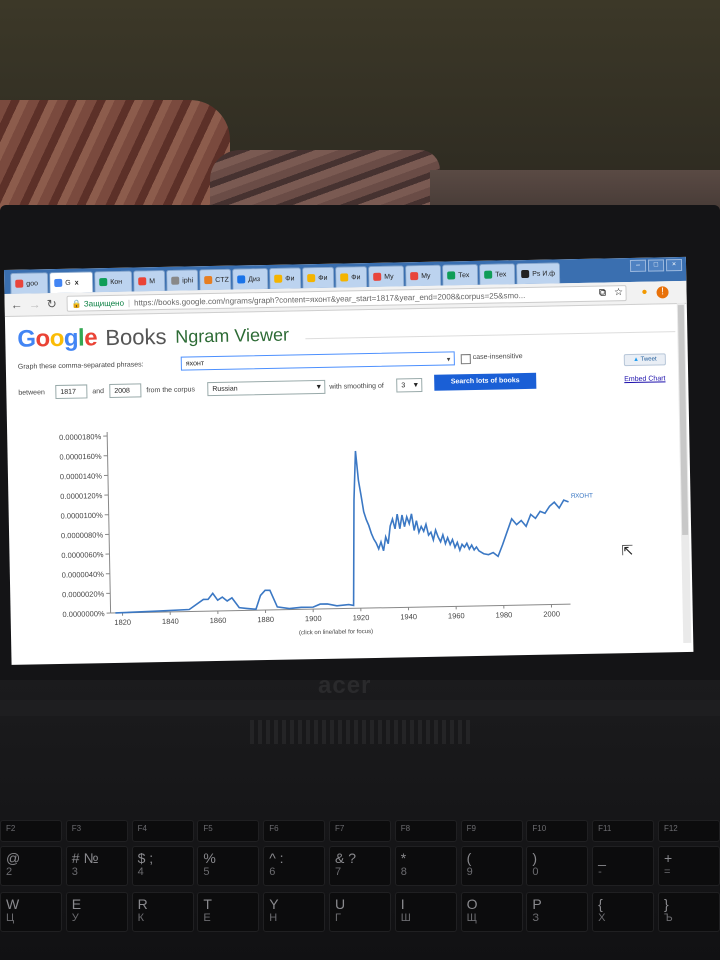 Image resolution: width=720 pixels, height=960 pixels. What do you see at coordinates (115, 160) in the screenshot?
I see `background-pillow` at bounding box center [115, 160].